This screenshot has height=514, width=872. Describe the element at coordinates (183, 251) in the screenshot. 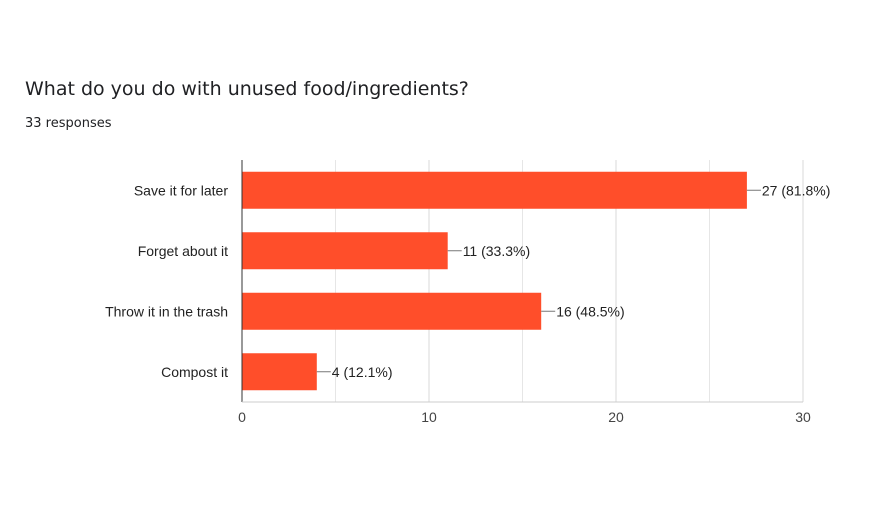

I see `category-label: Forget about it` at that location.